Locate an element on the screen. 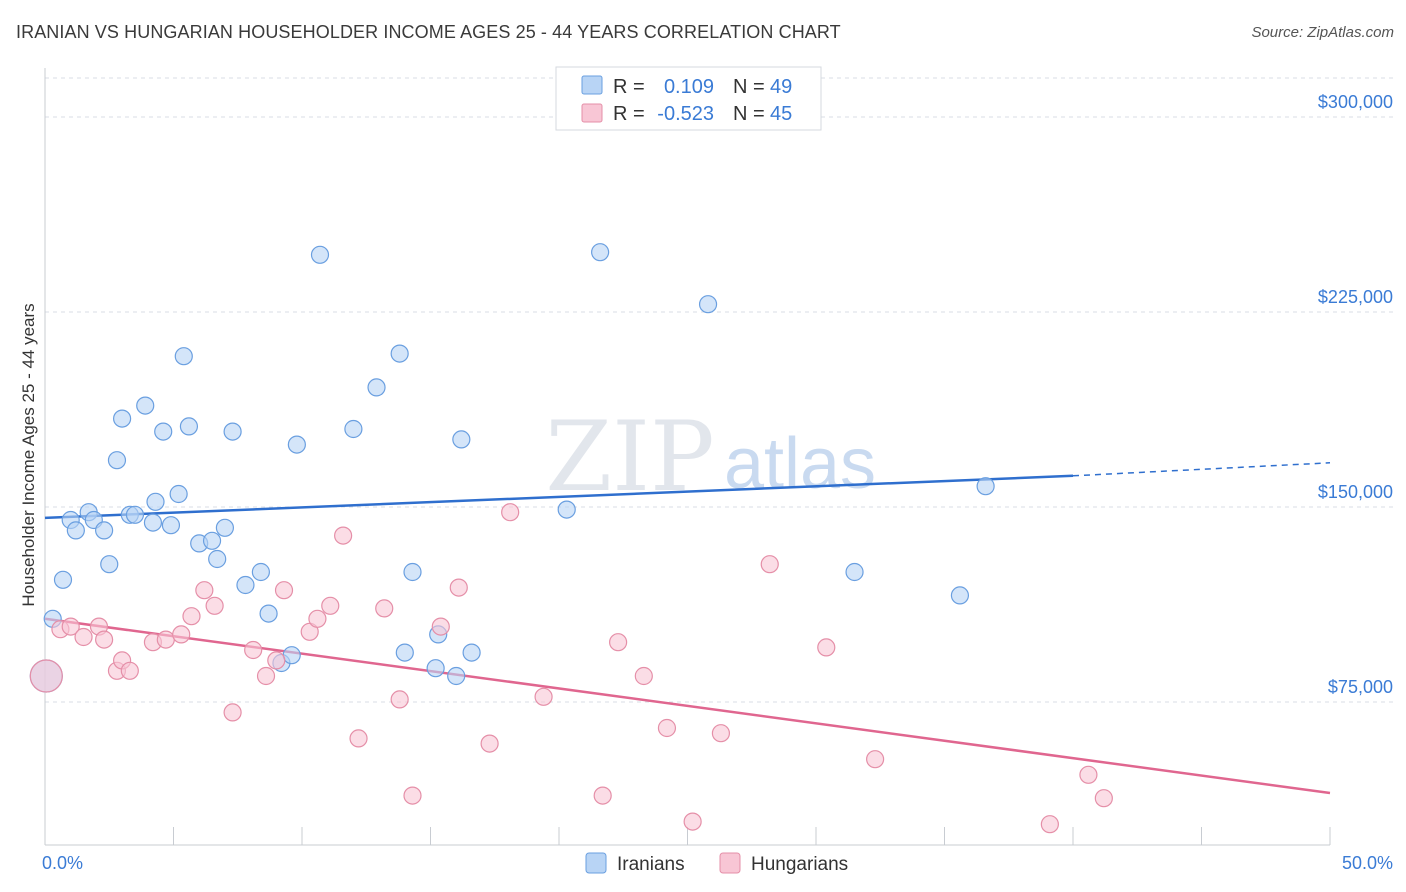  y-tick-label: $75,000 is located at coordinates (1360, 687).